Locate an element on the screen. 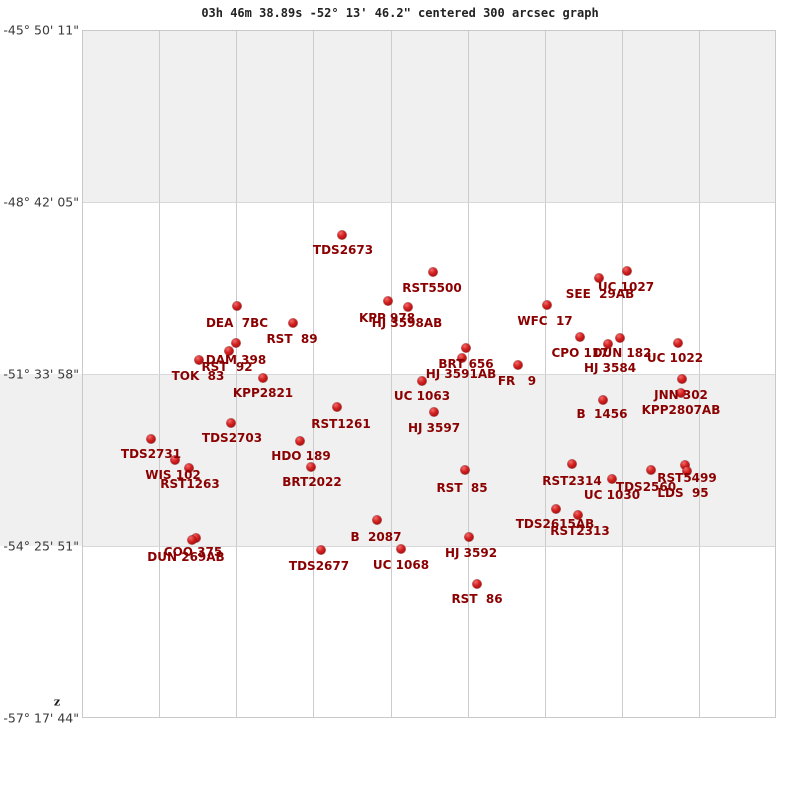  star-label: RST5500 is located at coordinates (432, 288).